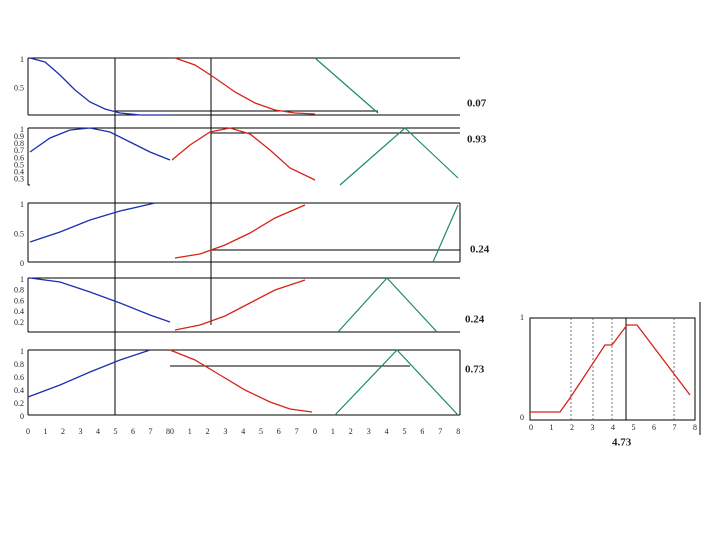 Image resolution: width=720 pixels, height=540 pixels. What do you see at coordinates (622, 443) in the screenshot?
I see `result-value: 4.73` at bounding box center [622, 443].